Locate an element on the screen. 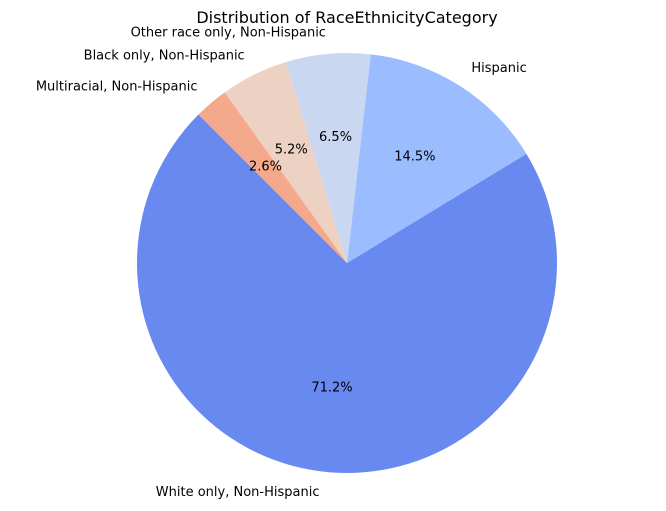 This screenshot has height=511, width=666. category-label-multiracial-non-hispanic: Multiracial, Non-Hispanic is located at coordinates (117, 86).